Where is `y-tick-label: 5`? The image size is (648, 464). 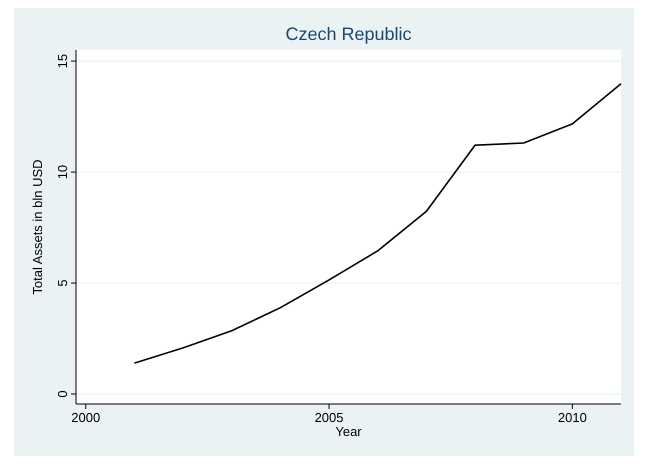 y-tick-label: 5 is located at coordinates (62, 283).